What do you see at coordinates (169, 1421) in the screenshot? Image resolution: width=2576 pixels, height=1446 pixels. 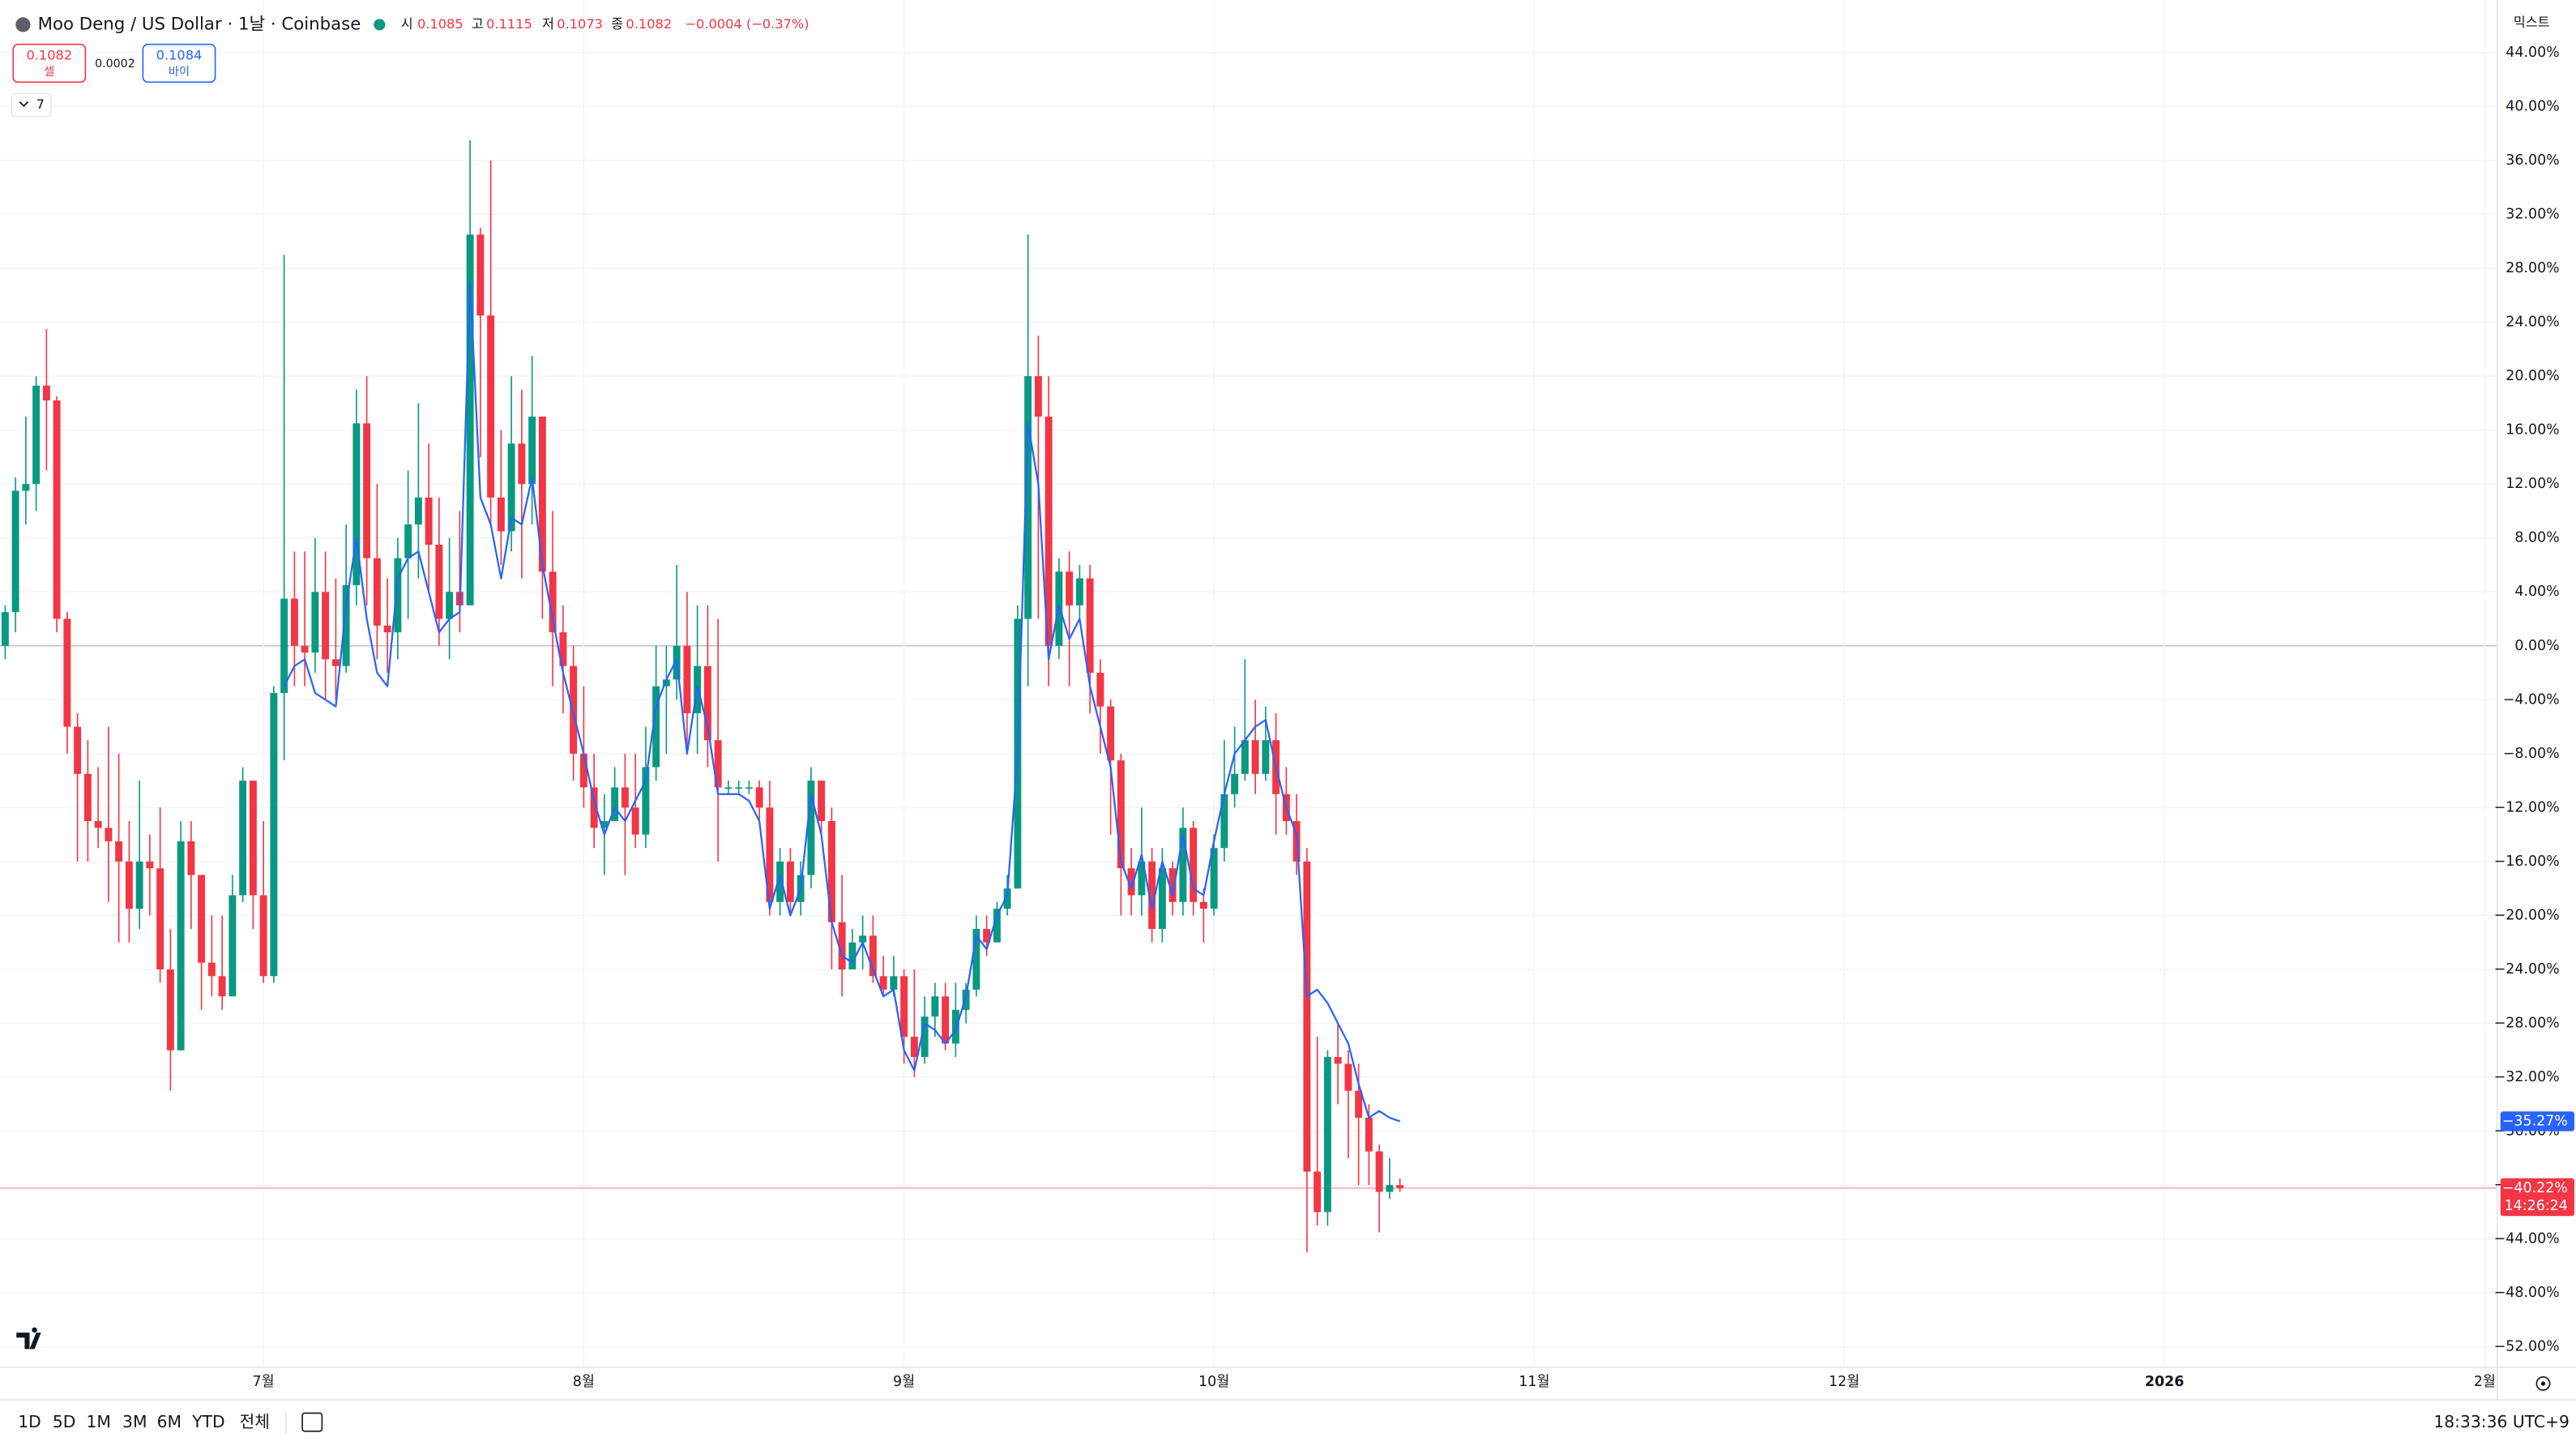 I see `range-button: 6M` at bounding box center [169, 1421].